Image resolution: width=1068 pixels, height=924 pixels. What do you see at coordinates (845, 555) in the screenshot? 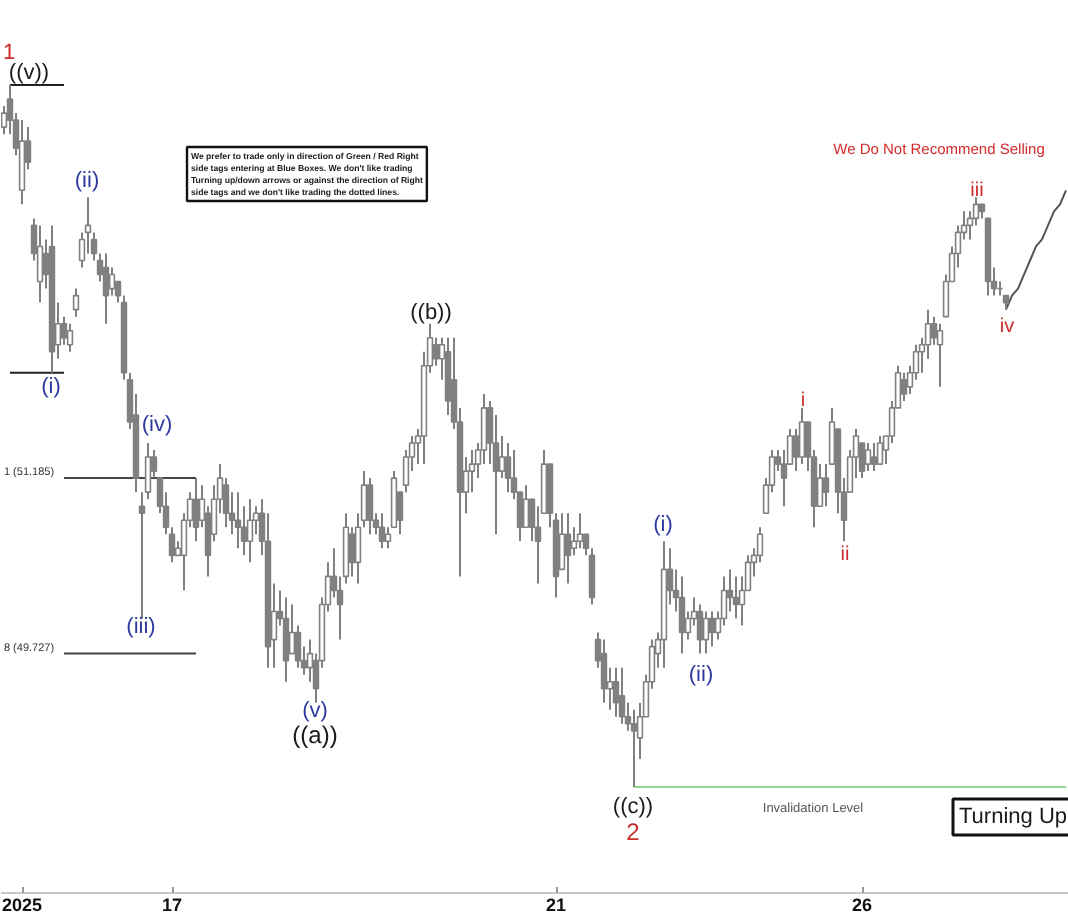
I see `annotation: ii` at bounding box center [845, 555].